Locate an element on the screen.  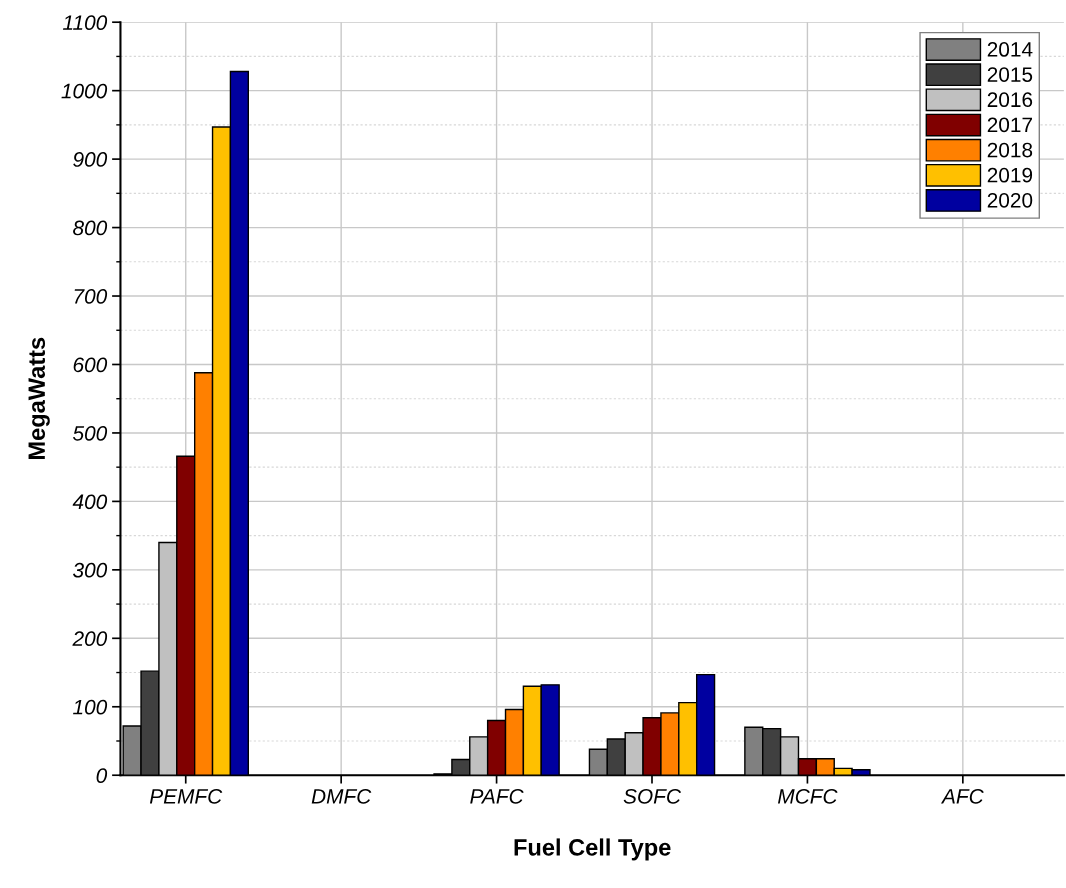
y-tick-label: 900 is located at coordinates (90, 159).